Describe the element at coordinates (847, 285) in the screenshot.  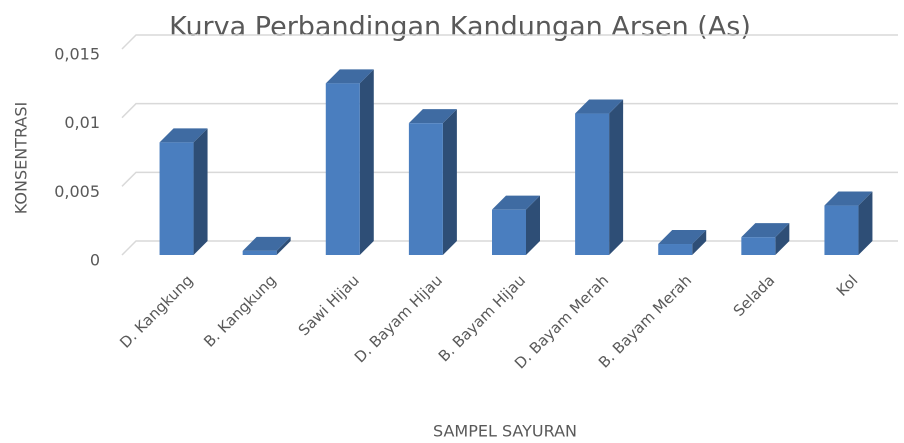
I see `x-tick-label: Kol` at that location.